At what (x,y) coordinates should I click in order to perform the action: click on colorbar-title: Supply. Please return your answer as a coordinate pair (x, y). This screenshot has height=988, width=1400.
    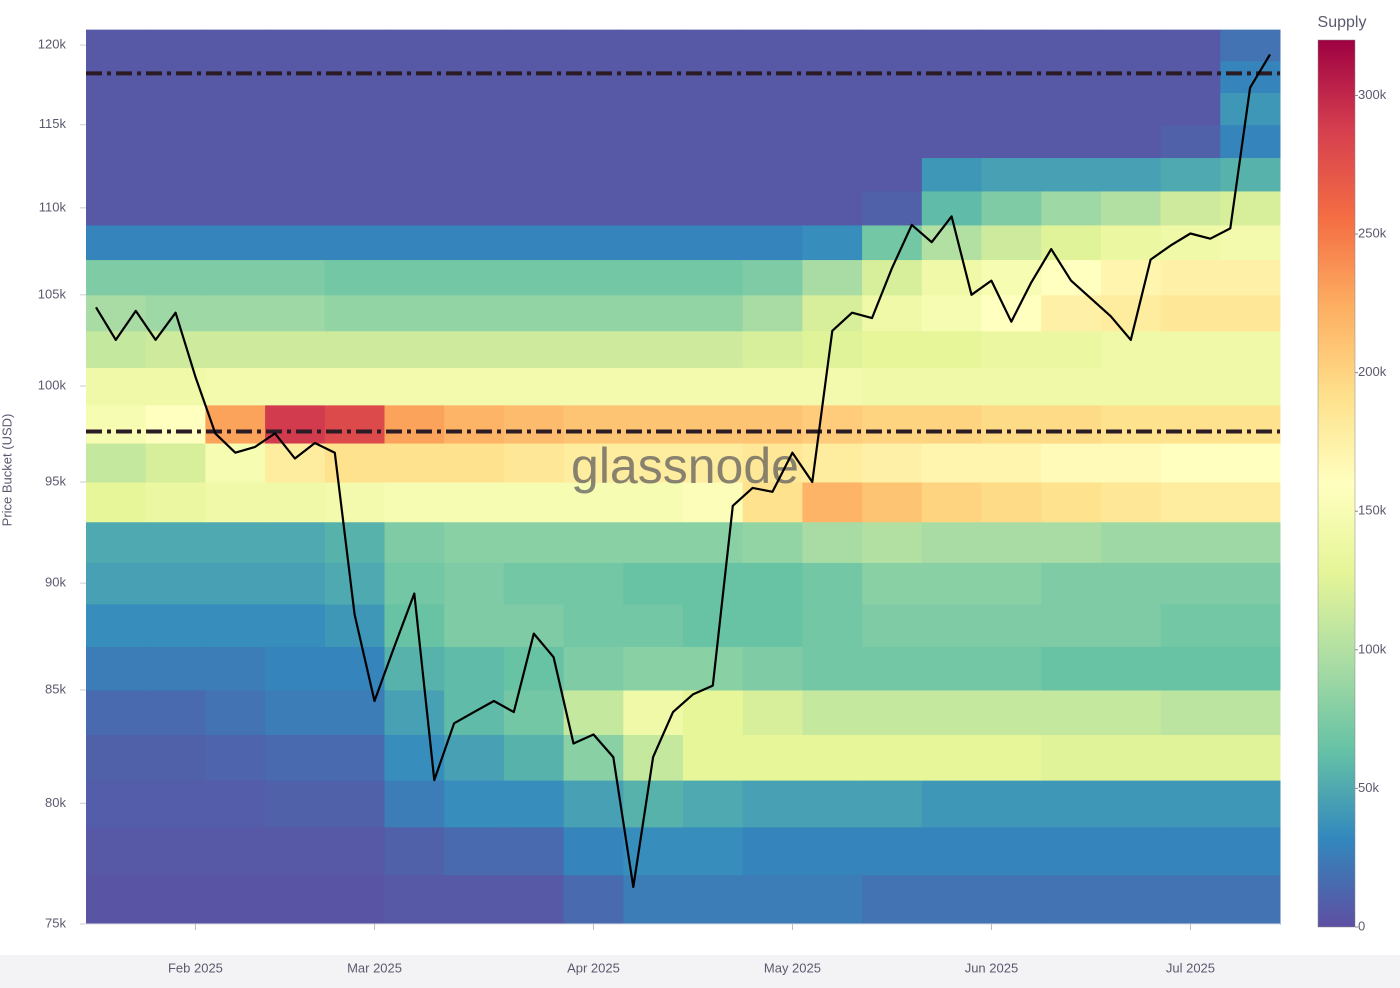
    Looking at the image, I should click on (1342, 22).